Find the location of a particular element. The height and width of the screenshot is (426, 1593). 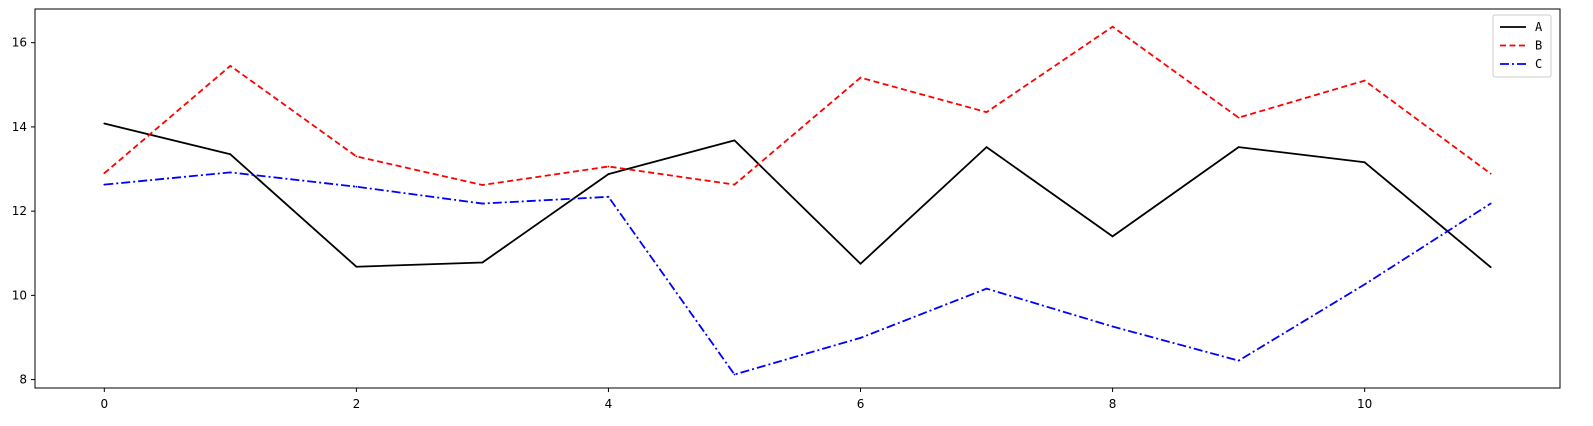

legend-label-c: C is located at coordinates (1538, 64).